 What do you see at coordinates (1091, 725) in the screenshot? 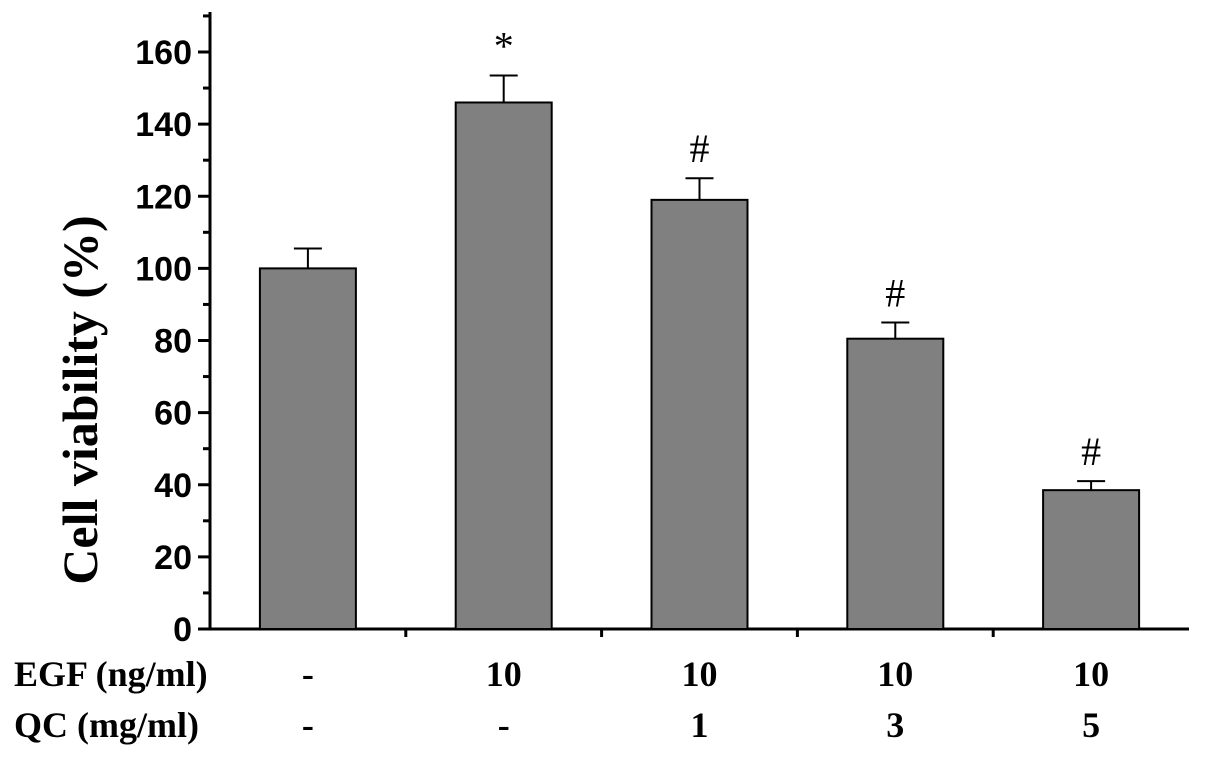
I see `condition-value: 5` at bounding box center [1091, 725].